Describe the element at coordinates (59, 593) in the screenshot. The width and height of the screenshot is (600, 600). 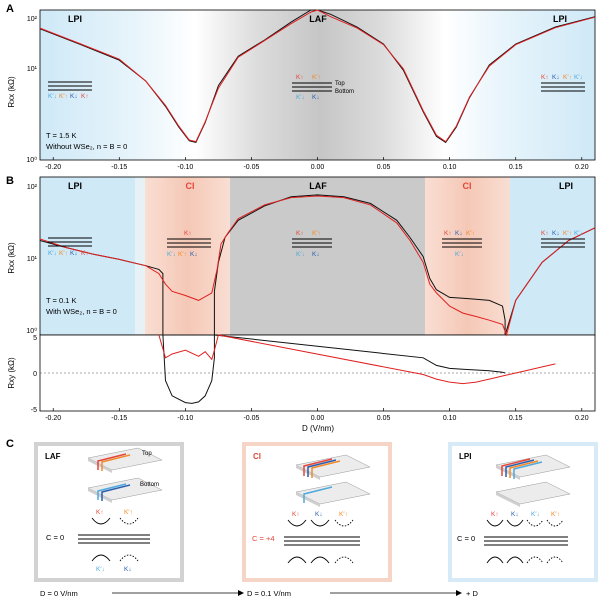
I see `d-label-0: D = 0 V/nm` at that location.